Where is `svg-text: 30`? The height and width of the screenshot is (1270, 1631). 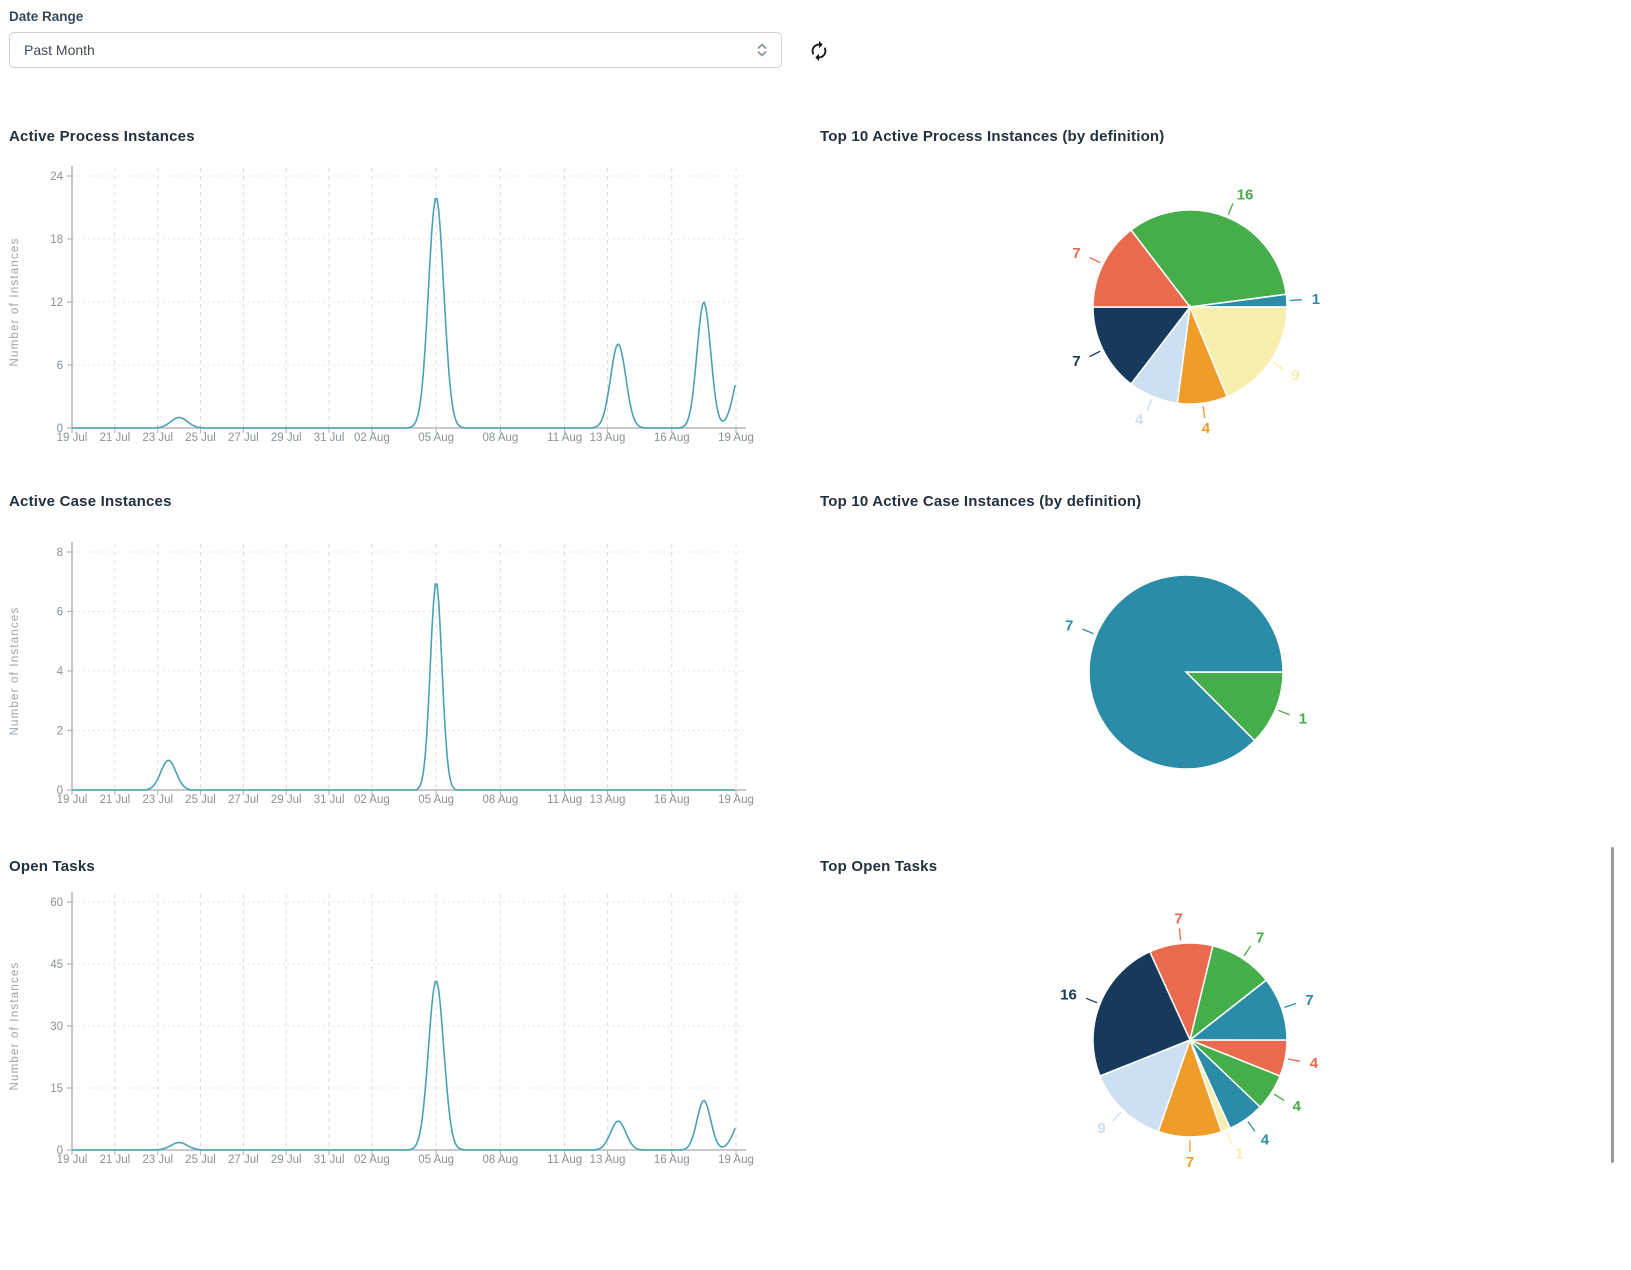 svg-text: 30 is located at coordinates (56, 1027).